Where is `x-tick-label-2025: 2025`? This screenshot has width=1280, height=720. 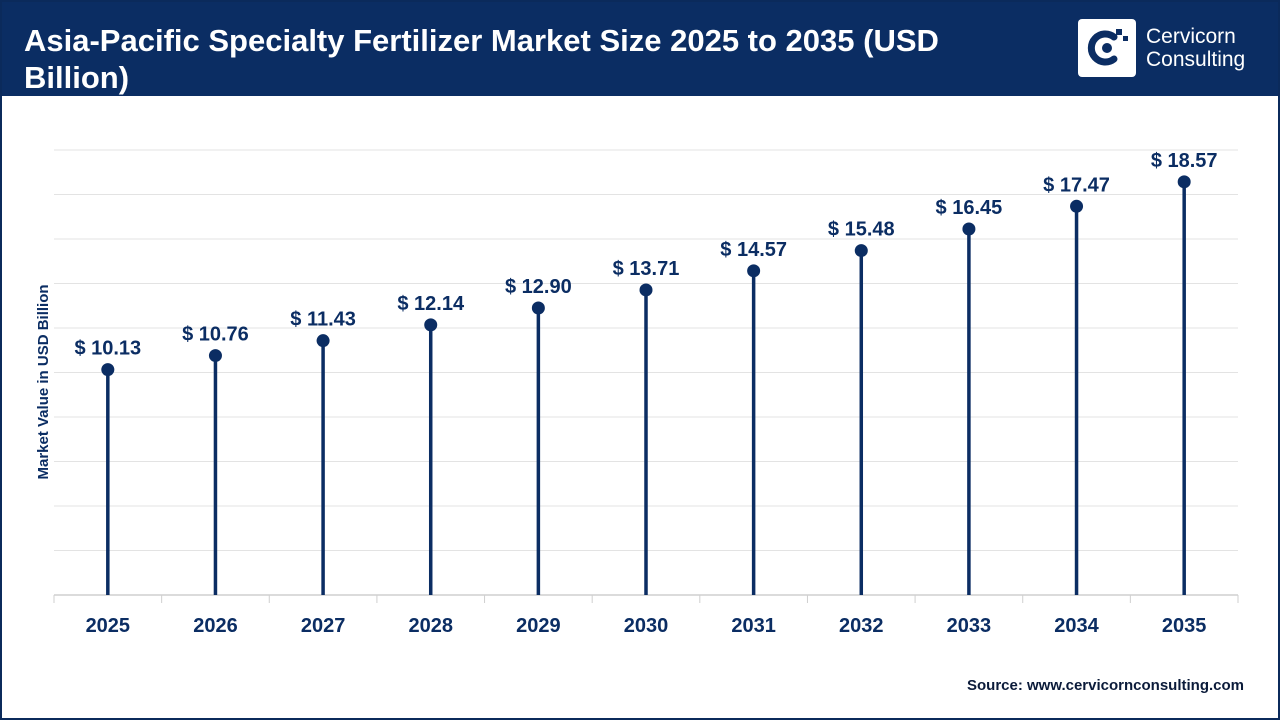
x-tick-label-2025: 2025 is located at coordinates (108, 626).